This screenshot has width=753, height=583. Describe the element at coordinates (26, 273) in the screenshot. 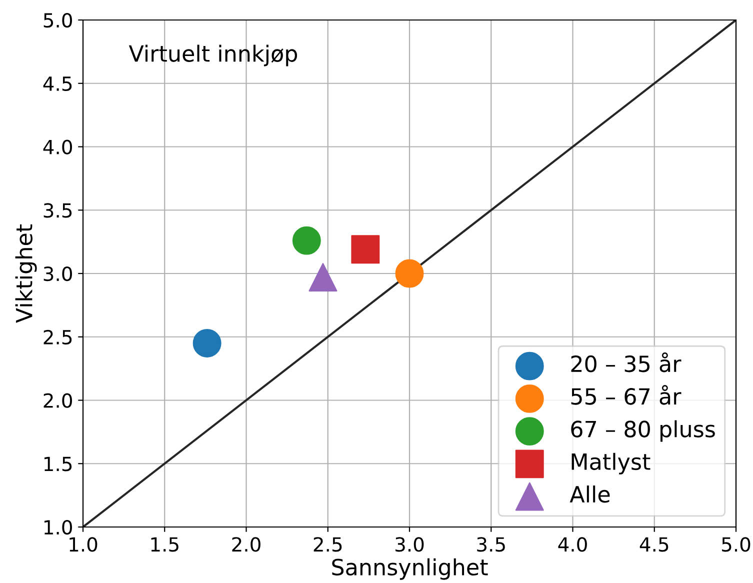

I see `y-axis-title: Viktighet` at that location.